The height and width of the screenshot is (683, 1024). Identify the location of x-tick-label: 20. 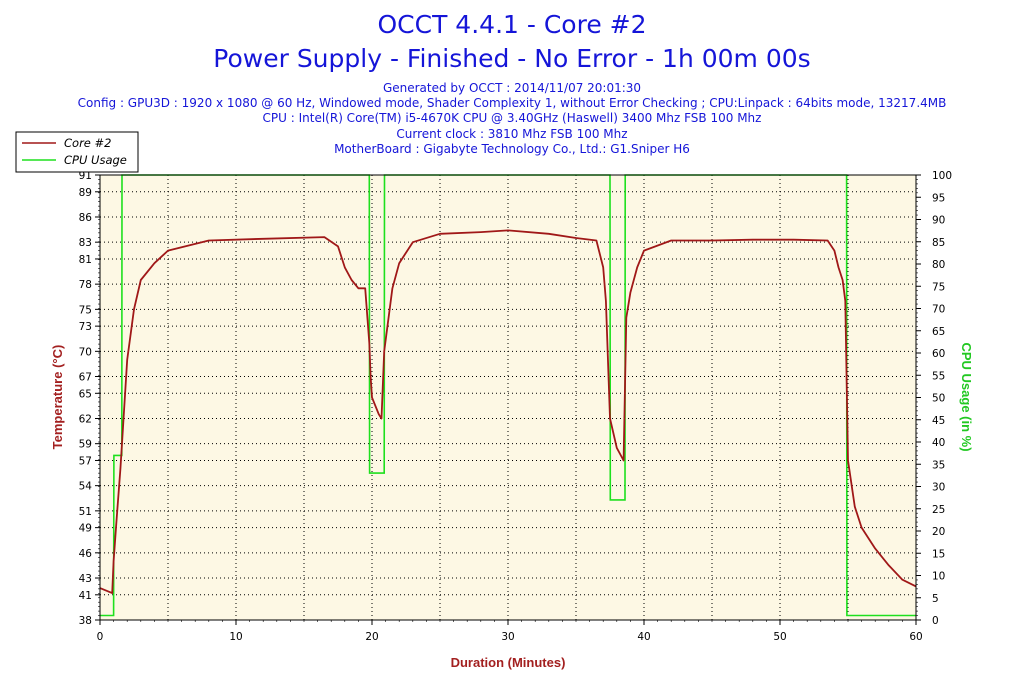
(371, 637).